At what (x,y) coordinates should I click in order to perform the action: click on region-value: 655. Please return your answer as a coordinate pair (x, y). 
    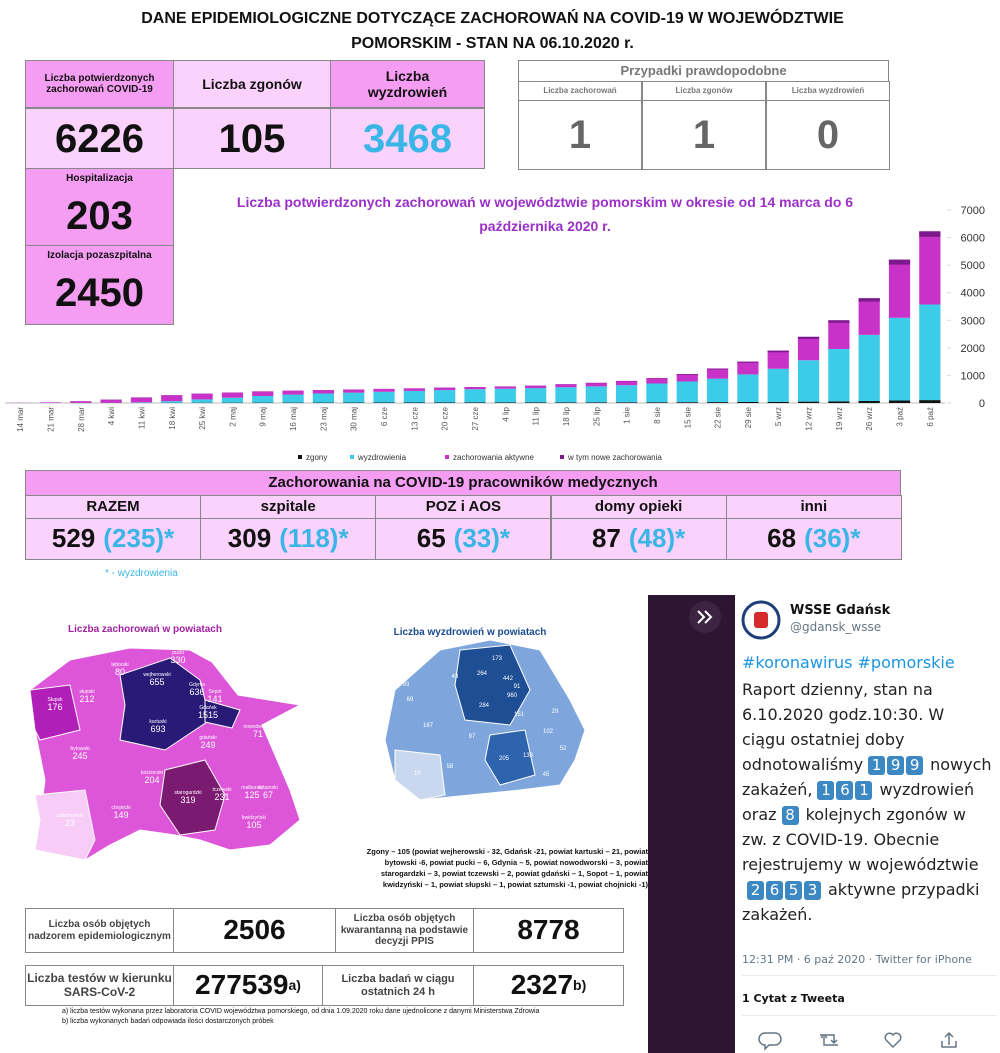
    Looking at the image, I should click on (156, 682).